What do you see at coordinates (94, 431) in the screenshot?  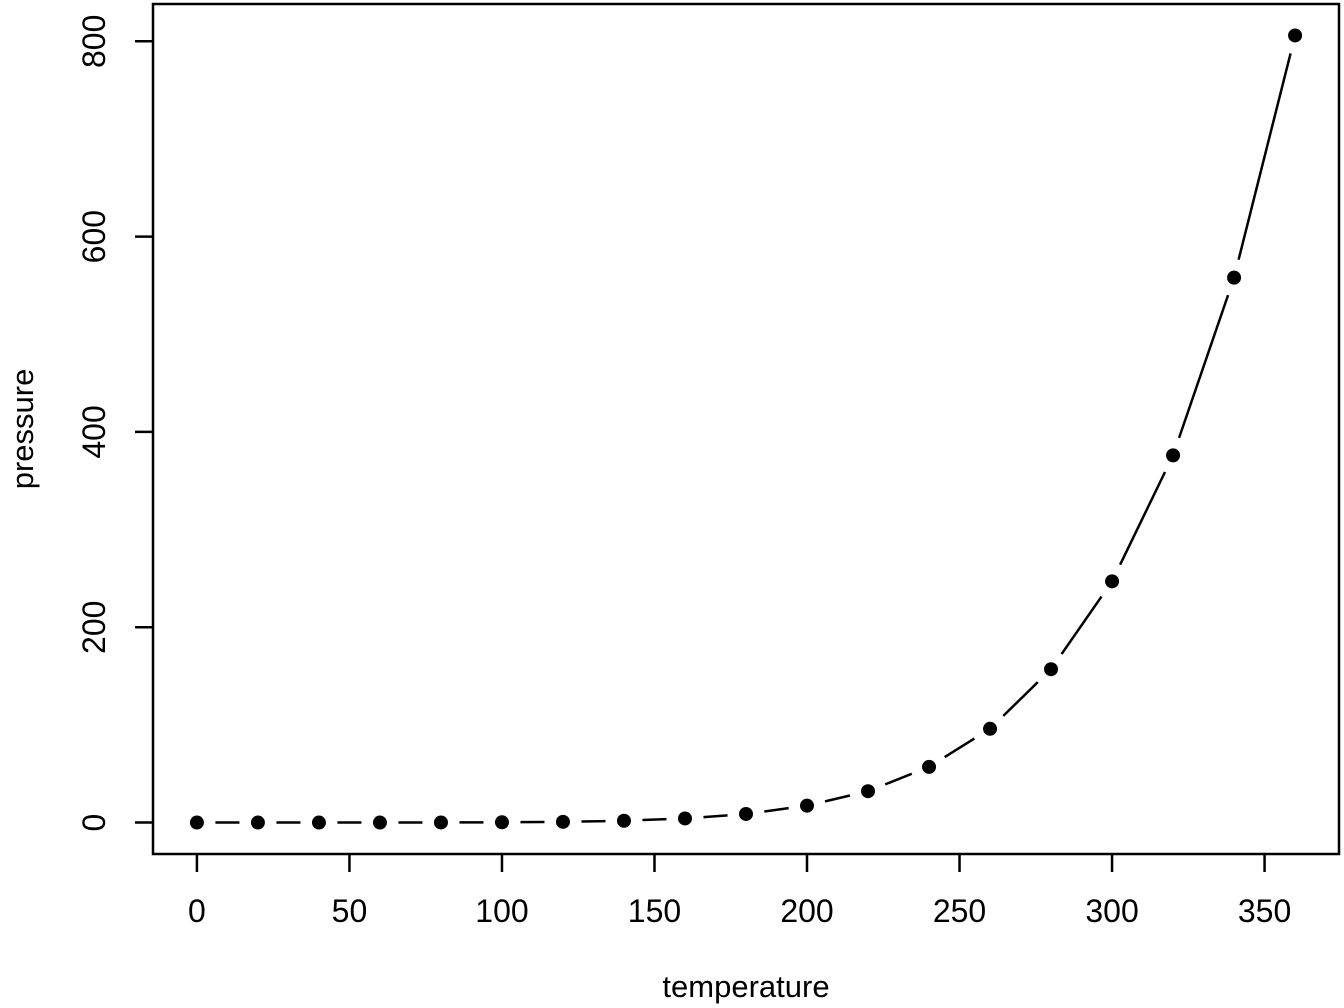 I see `y-axis-tick-label: 400` at bounding box center [94, 431].